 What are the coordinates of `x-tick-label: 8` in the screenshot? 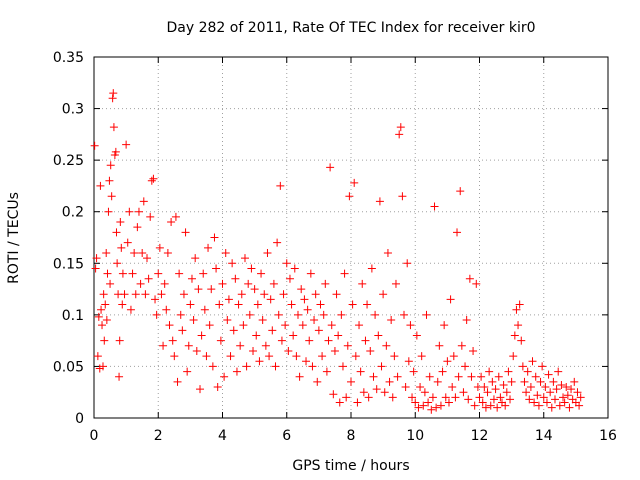 It's located at (351, 436).